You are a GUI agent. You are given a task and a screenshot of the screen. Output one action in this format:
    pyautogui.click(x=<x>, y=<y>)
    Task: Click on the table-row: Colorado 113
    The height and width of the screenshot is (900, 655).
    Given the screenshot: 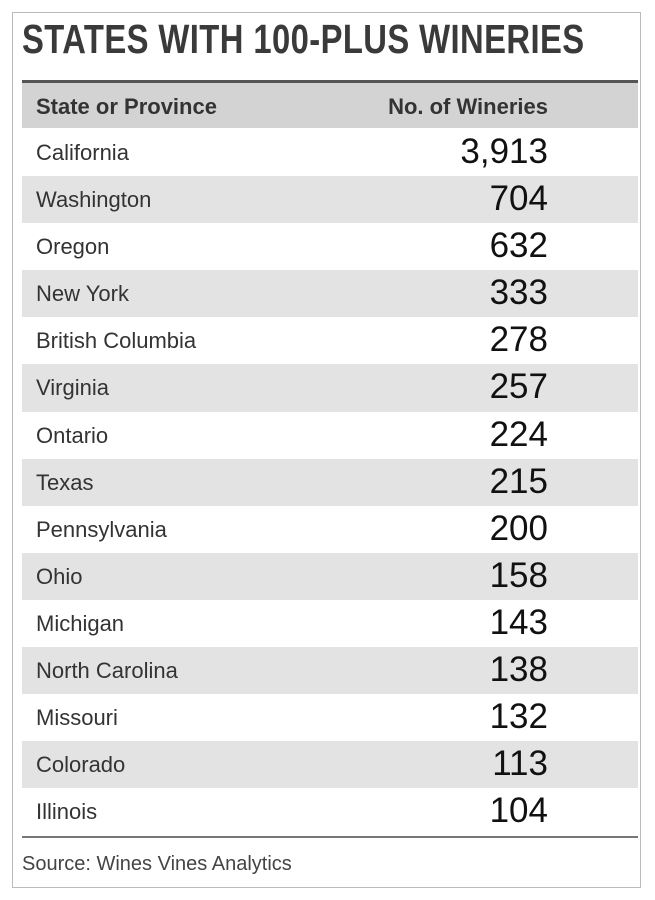 What is the action you would take?
    pyautogui.click(x=330, y=765)
    